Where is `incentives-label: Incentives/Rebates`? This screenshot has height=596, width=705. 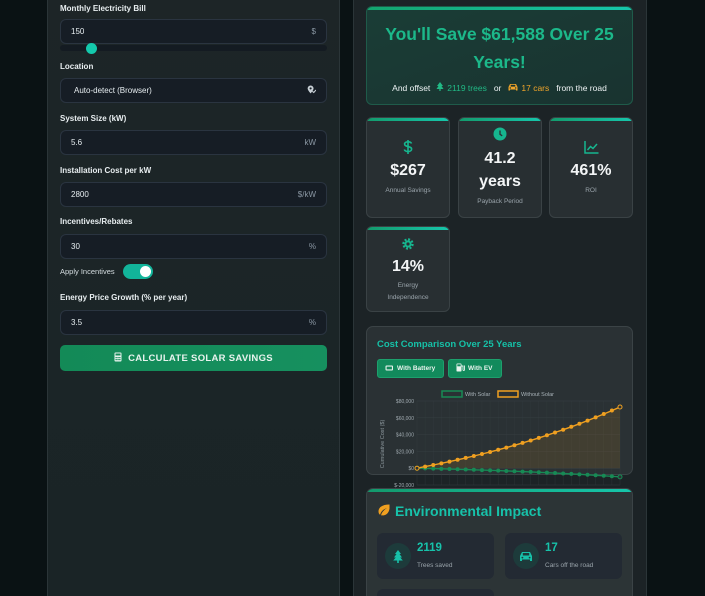
incentives-label: Incentives/Rebates is located at coordinates (96, 221).